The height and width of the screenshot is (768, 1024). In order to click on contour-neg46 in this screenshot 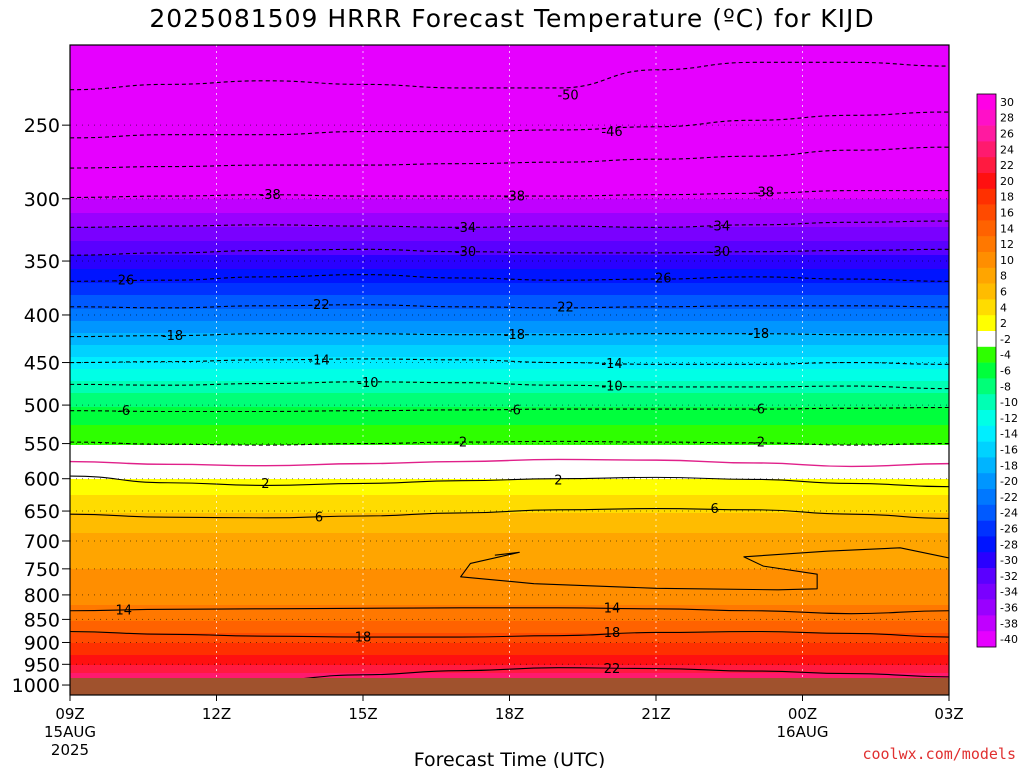, I will do `click(509, 125)`.